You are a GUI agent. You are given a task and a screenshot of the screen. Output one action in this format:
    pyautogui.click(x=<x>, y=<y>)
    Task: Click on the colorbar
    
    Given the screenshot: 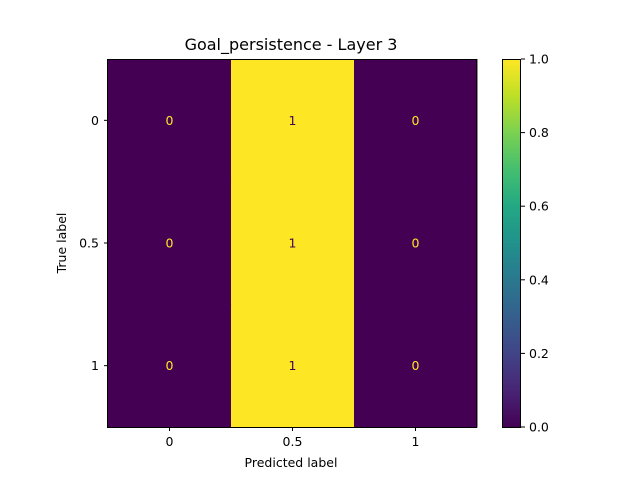 What is the action you would take?
    pyautogui.click(x=511, y=243)
    